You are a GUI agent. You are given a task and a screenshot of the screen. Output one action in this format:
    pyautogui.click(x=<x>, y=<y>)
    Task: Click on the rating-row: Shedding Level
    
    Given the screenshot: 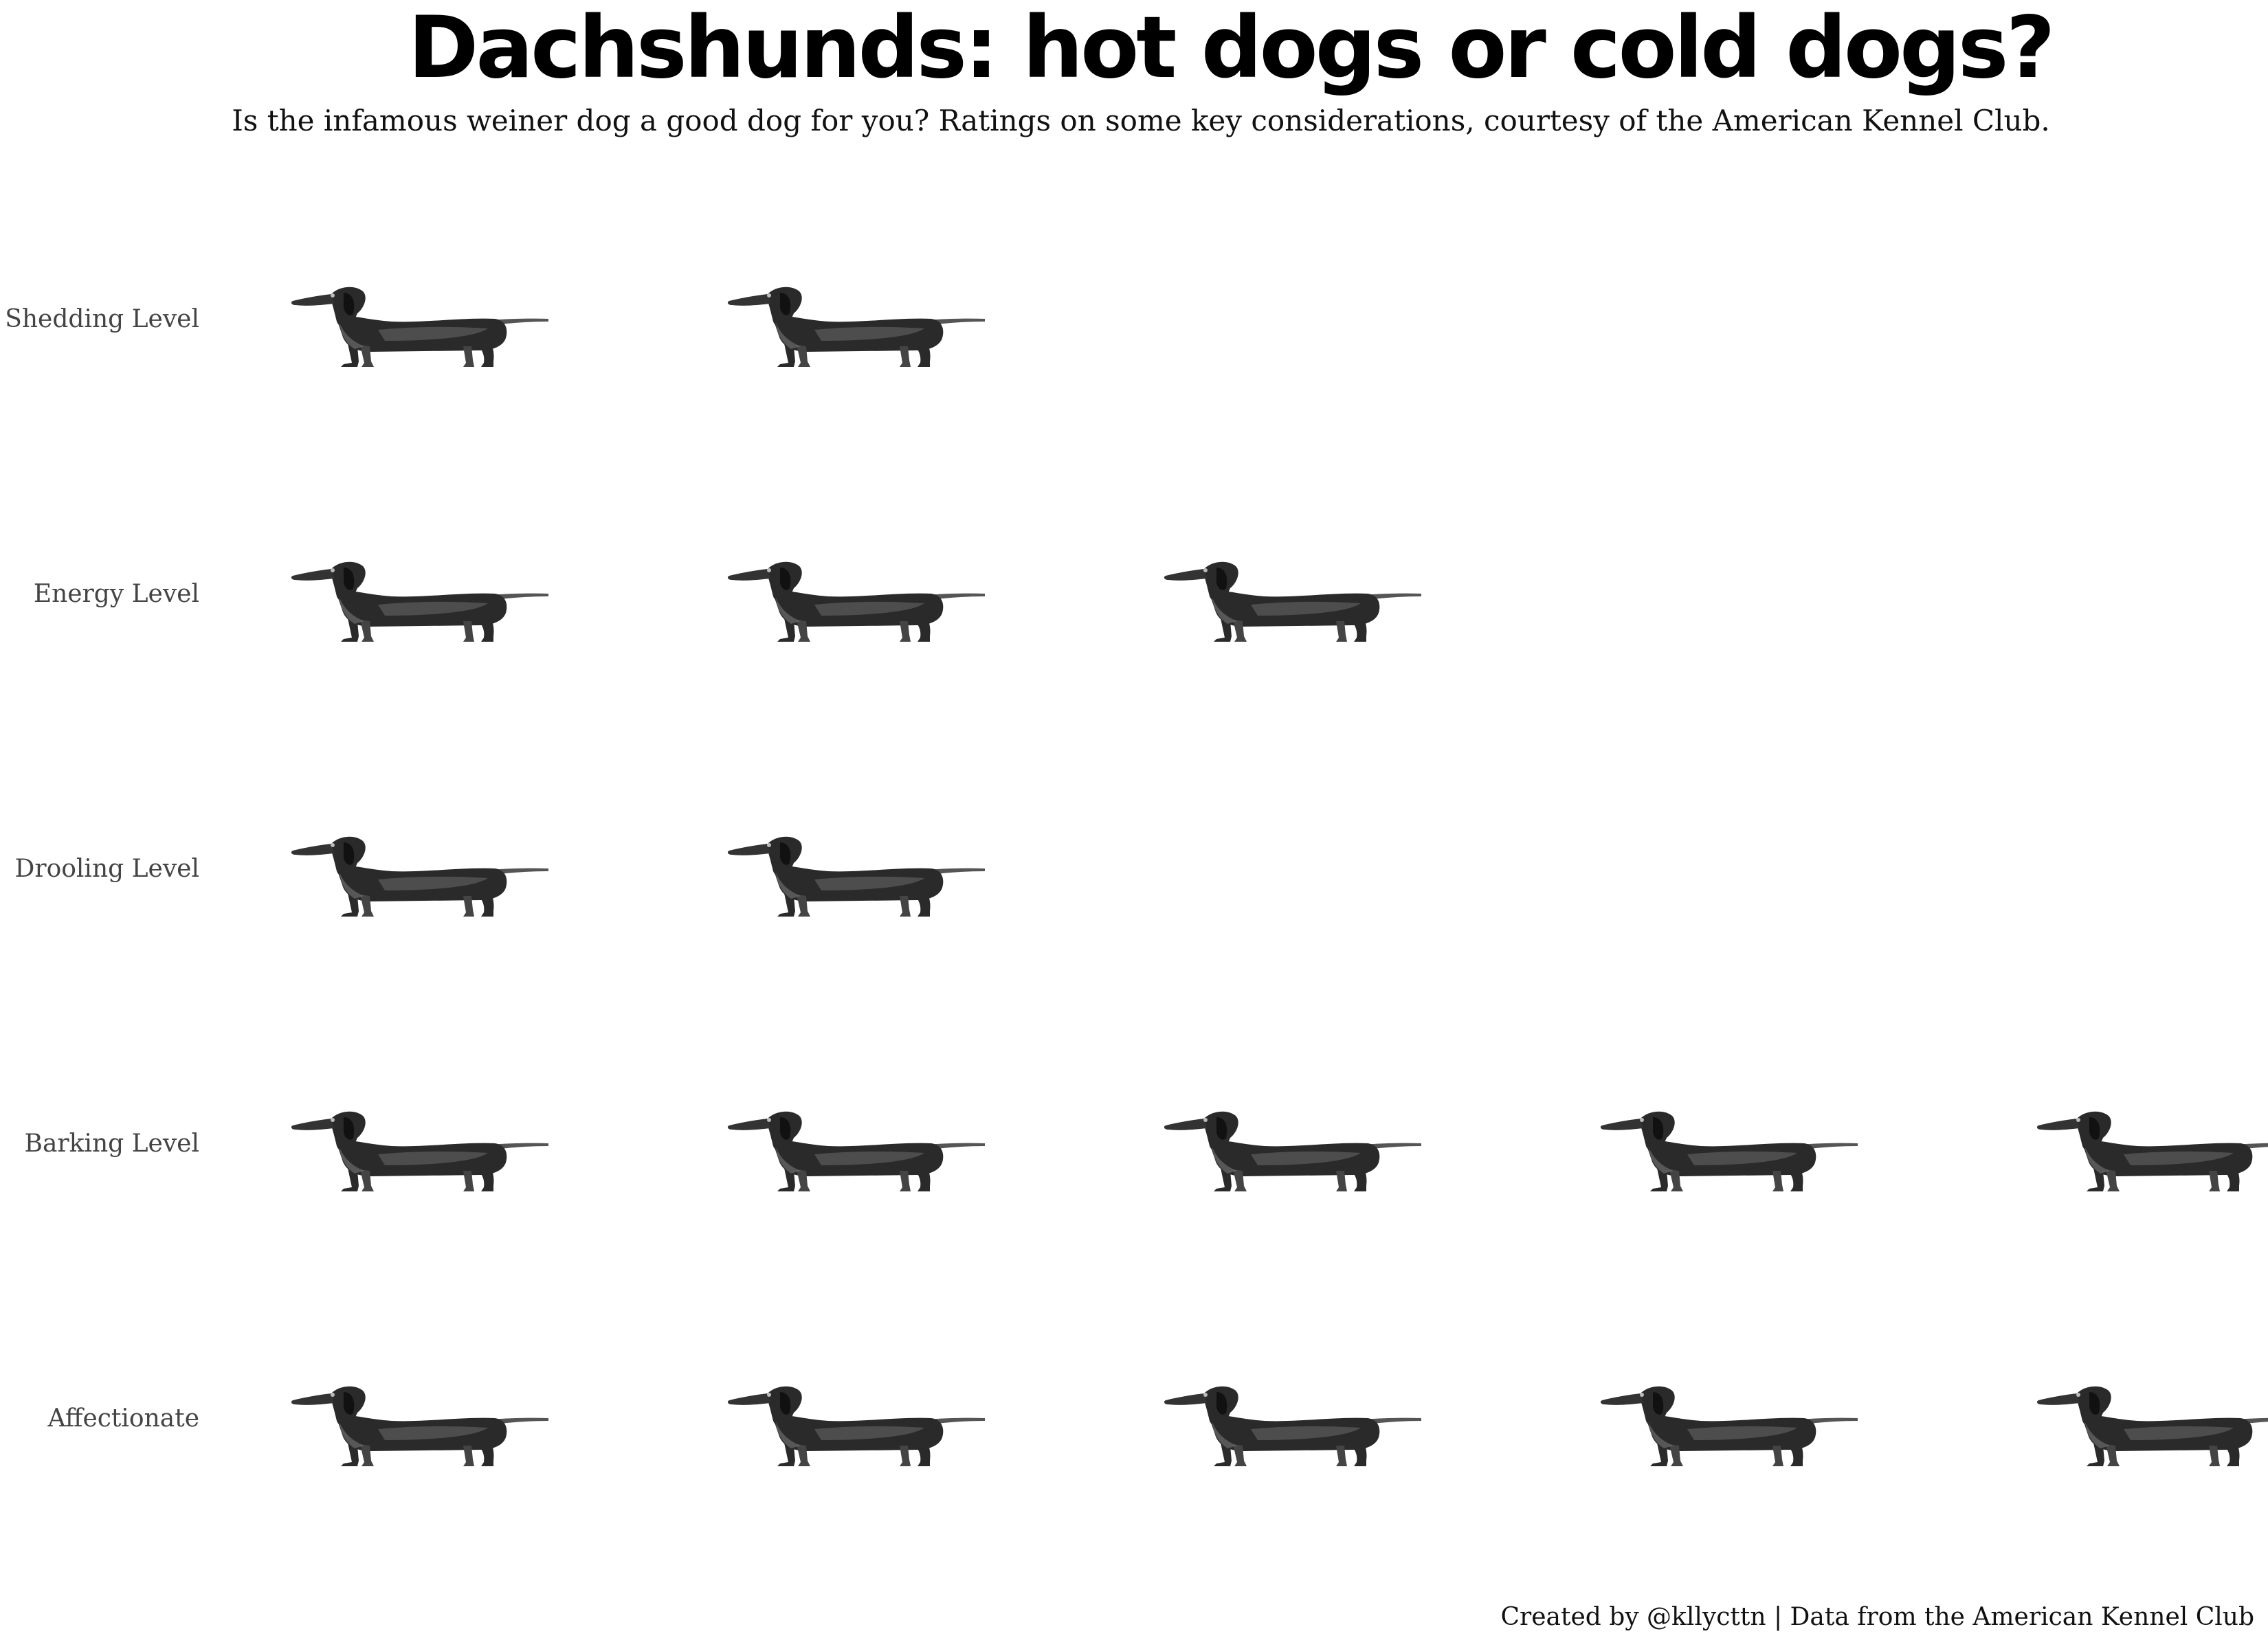 What is the action you would take?
    pyautogui.click(x=495, y=327)
    